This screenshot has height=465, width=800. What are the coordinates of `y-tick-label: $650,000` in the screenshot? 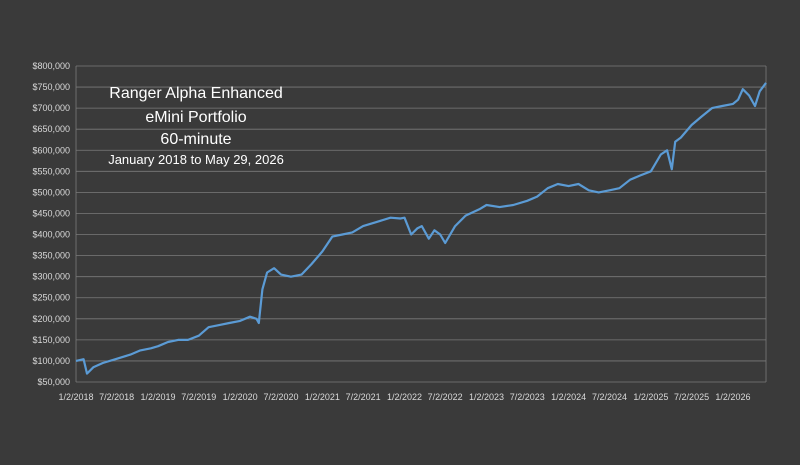 It's located at (51, 129).